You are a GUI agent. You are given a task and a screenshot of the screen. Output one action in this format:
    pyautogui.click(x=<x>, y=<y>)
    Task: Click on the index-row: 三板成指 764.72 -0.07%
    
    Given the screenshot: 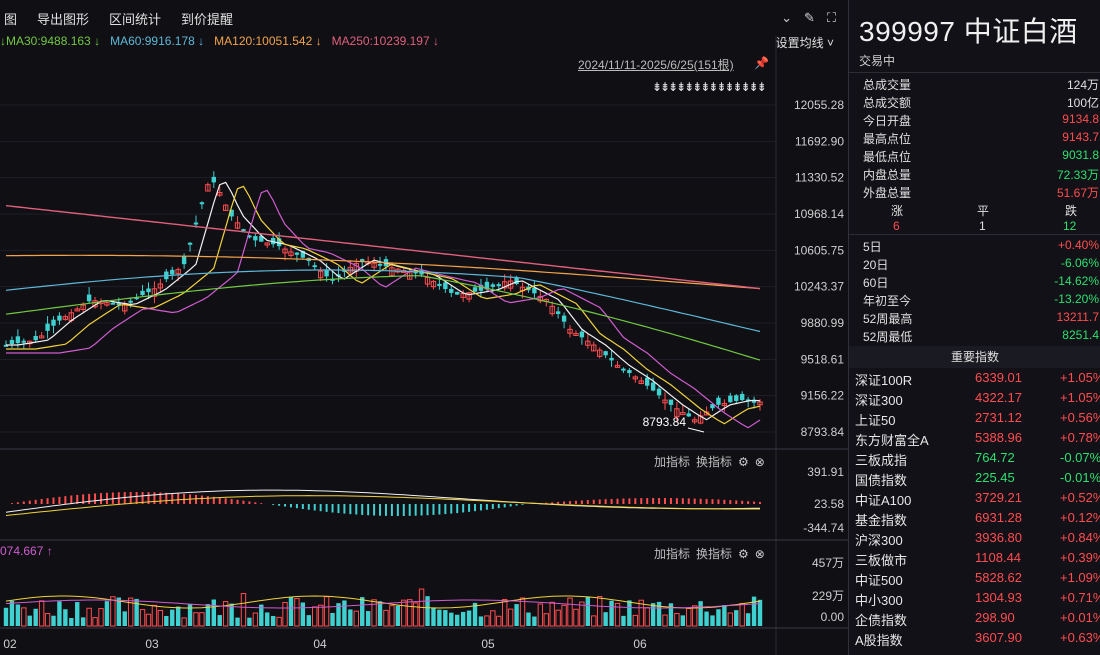 What is the action you would take?
    pyautogui.click(x=977, y=460)
    